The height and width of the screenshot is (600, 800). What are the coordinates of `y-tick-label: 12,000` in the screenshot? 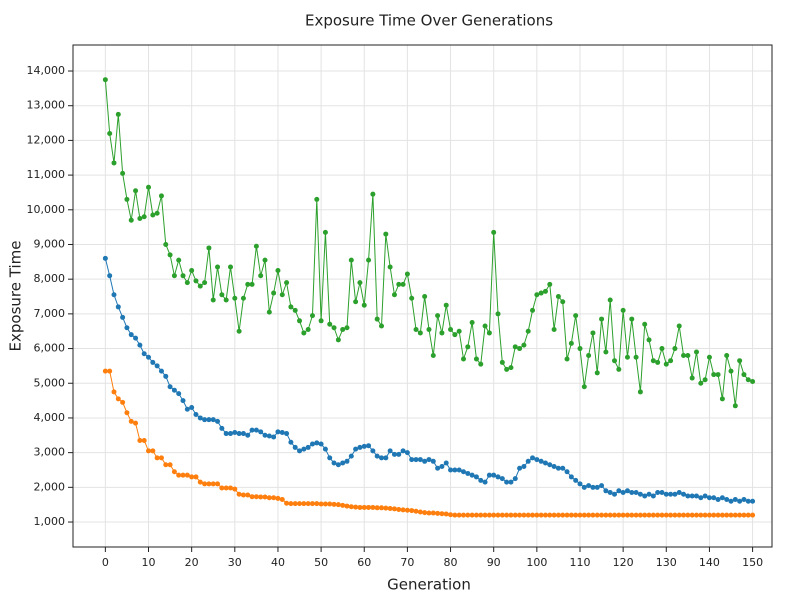 It's located at (46, 139).